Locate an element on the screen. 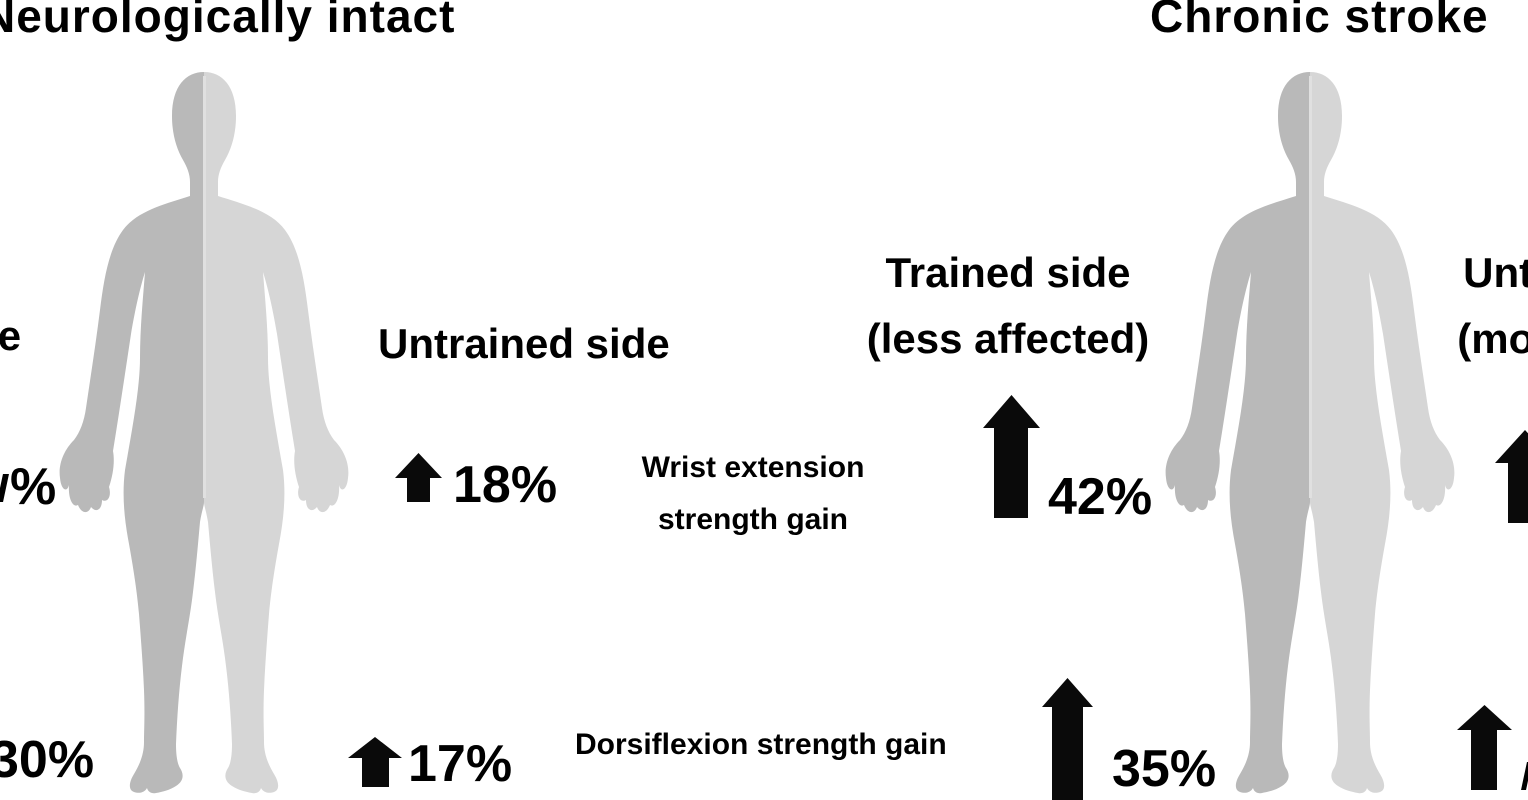  increase-arrow-icon-trained-wrist-stroke is located at coordinates (1011, 456).